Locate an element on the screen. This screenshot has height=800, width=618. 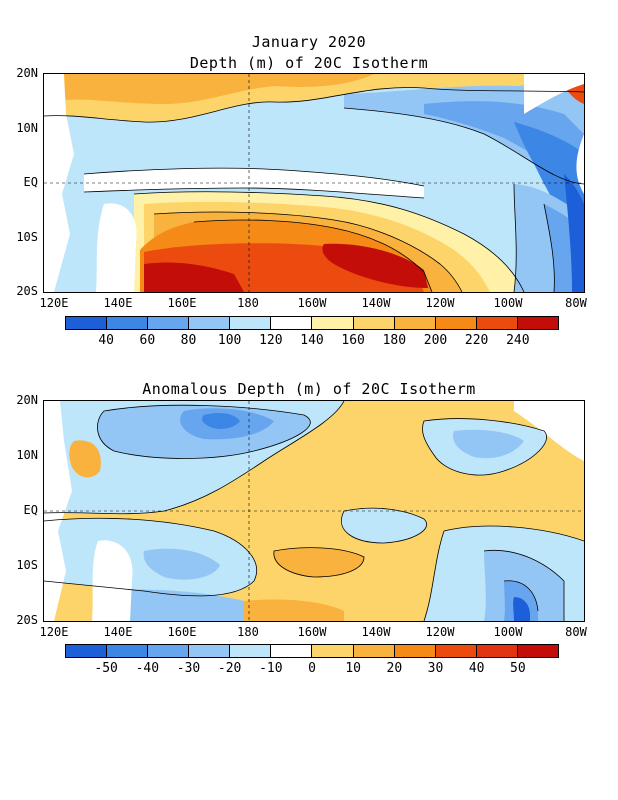
top-colorbar-label: 180 is located at coordinates (394, 340).